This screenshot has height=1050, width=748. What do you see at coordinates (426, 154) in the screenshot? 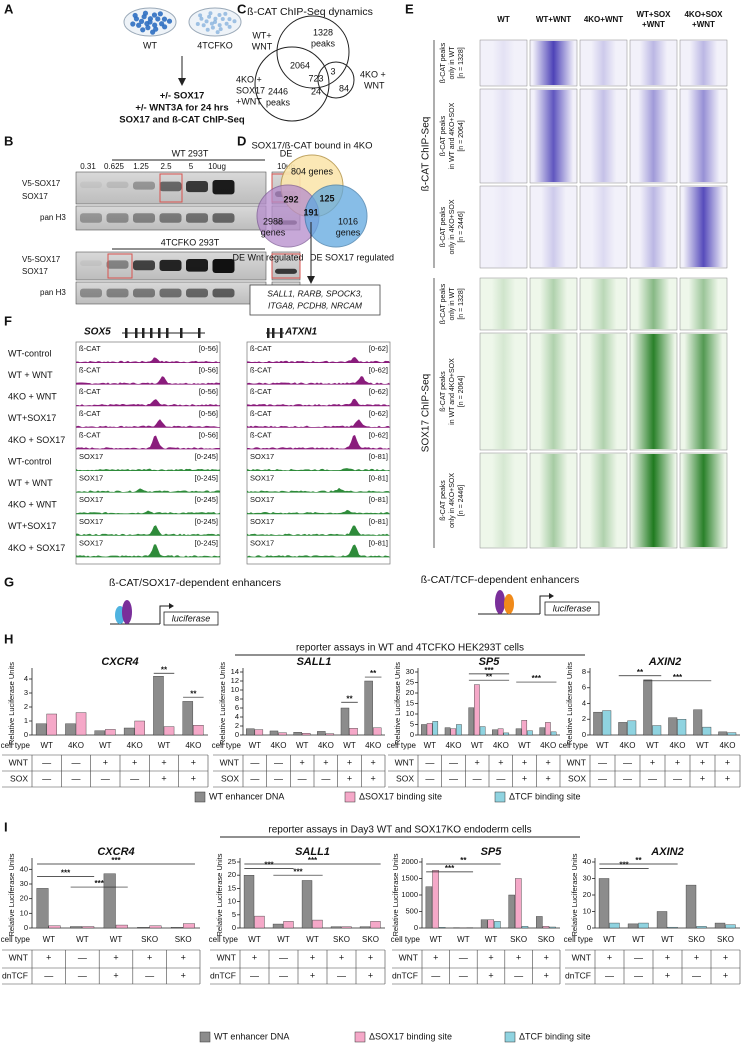
I see `block-title: ß-CAT ChIP-Seq` at bounding box center [426, 154].